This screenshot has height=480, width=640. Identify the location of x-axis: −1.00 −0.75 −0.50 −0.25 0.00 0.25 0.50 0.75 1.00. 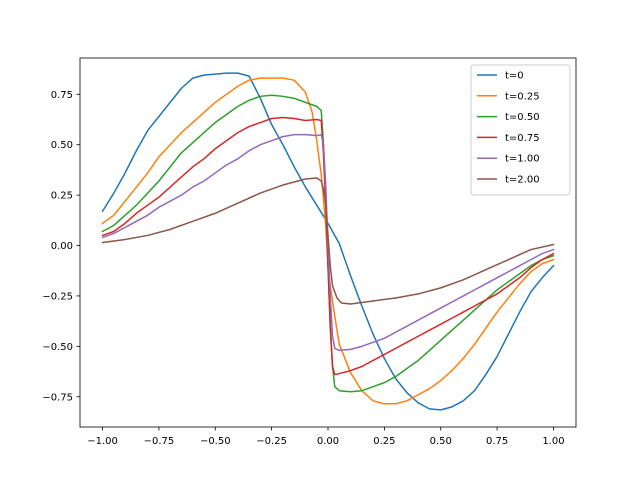
(326, 437).